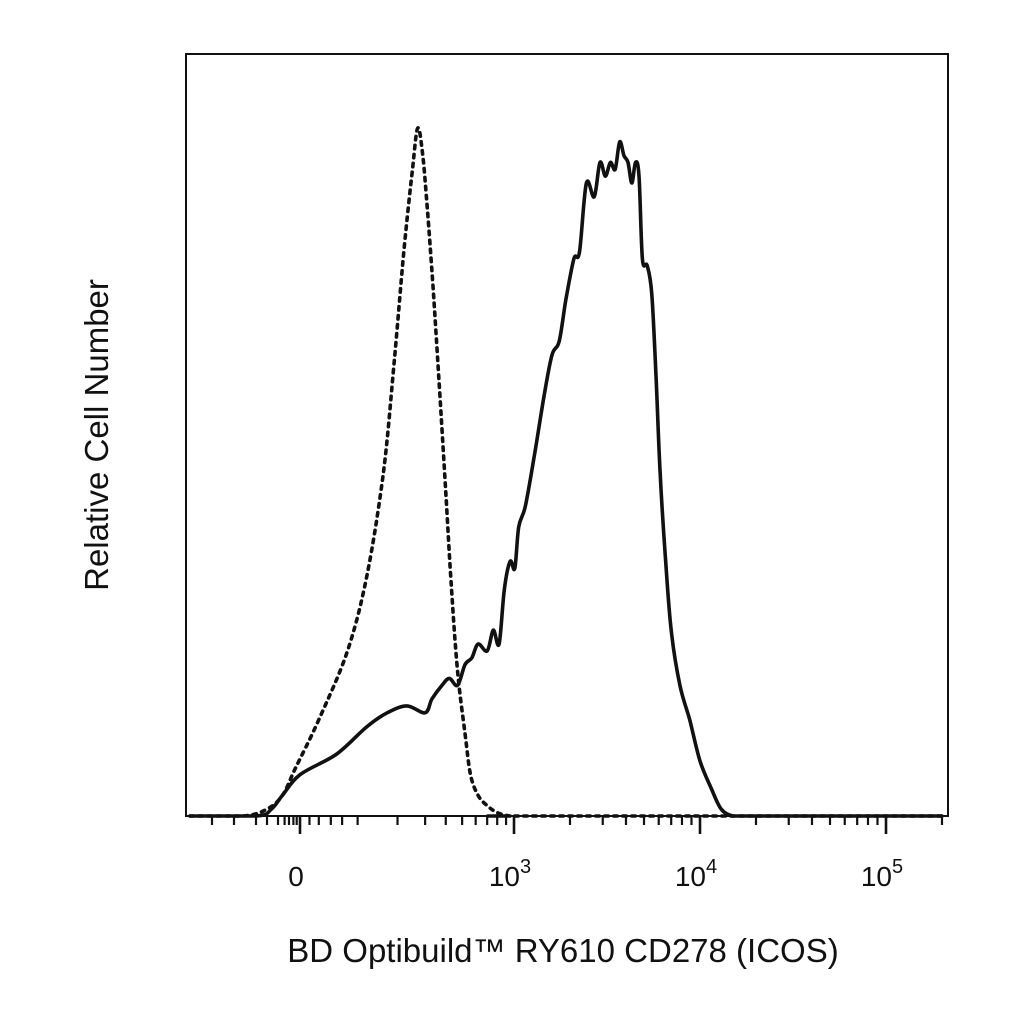 The image size is (1024, 1024). Describe the element at coordinates (510, 874) in the screenshot. I see `x-tick-label: 10³` at that location.